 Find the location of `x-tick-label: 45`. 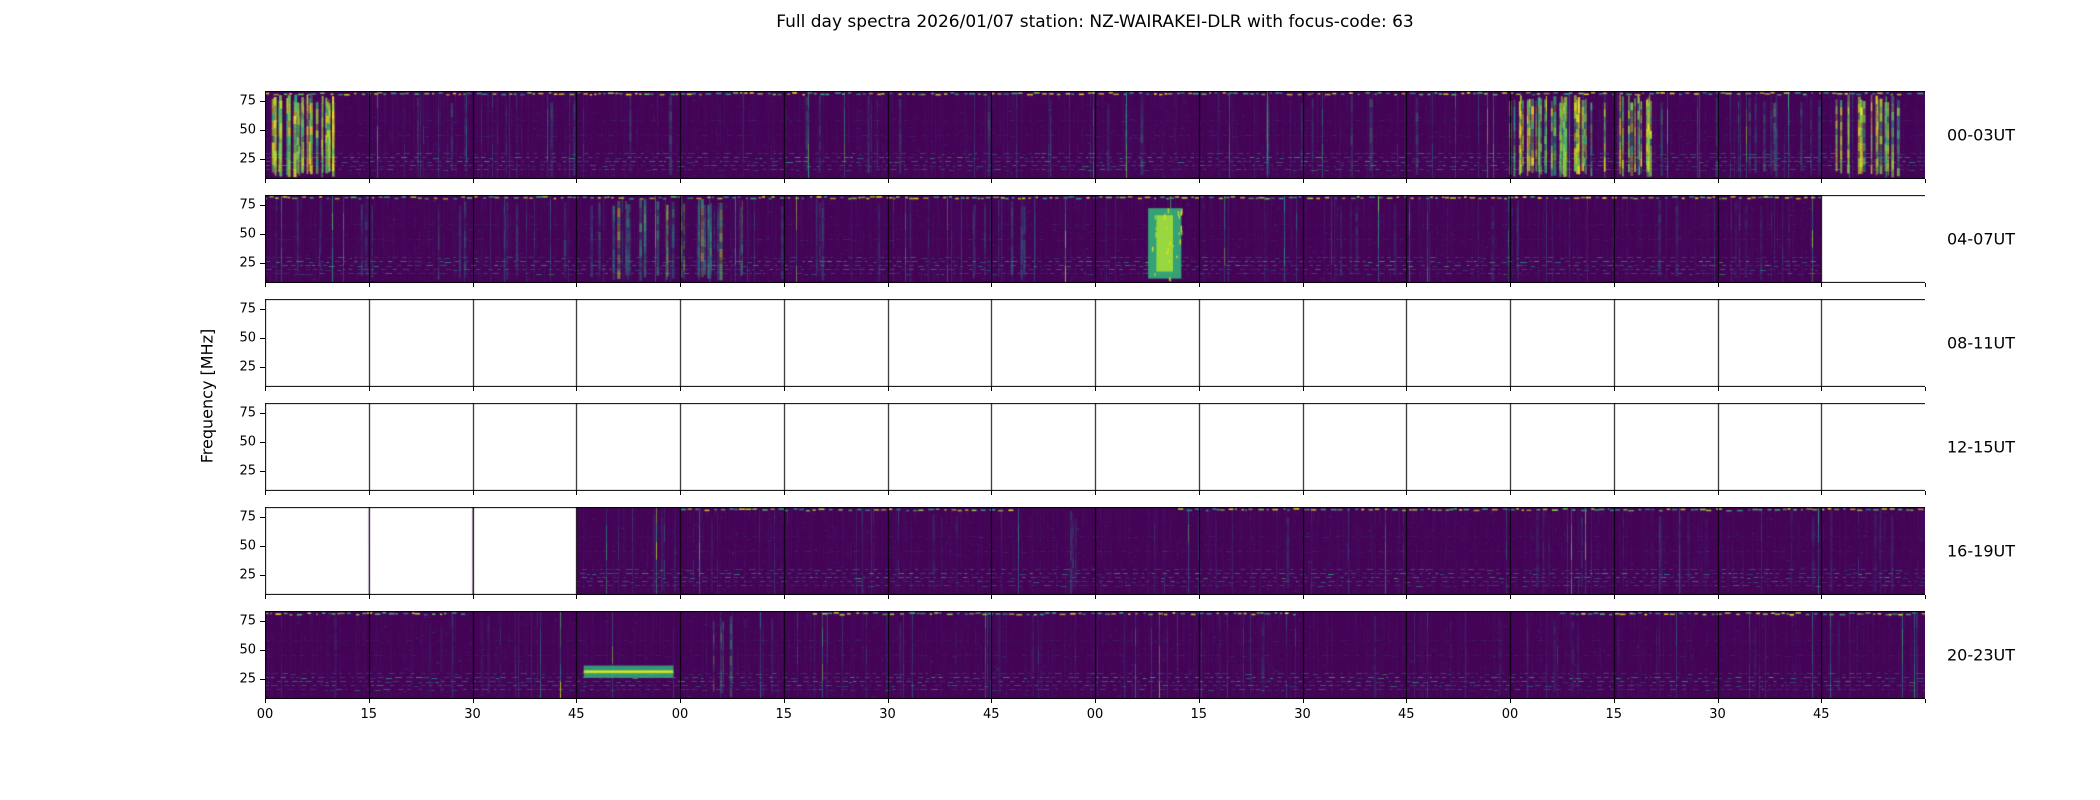

x-tick-label: 45 is located at coordinates (1821, 714).